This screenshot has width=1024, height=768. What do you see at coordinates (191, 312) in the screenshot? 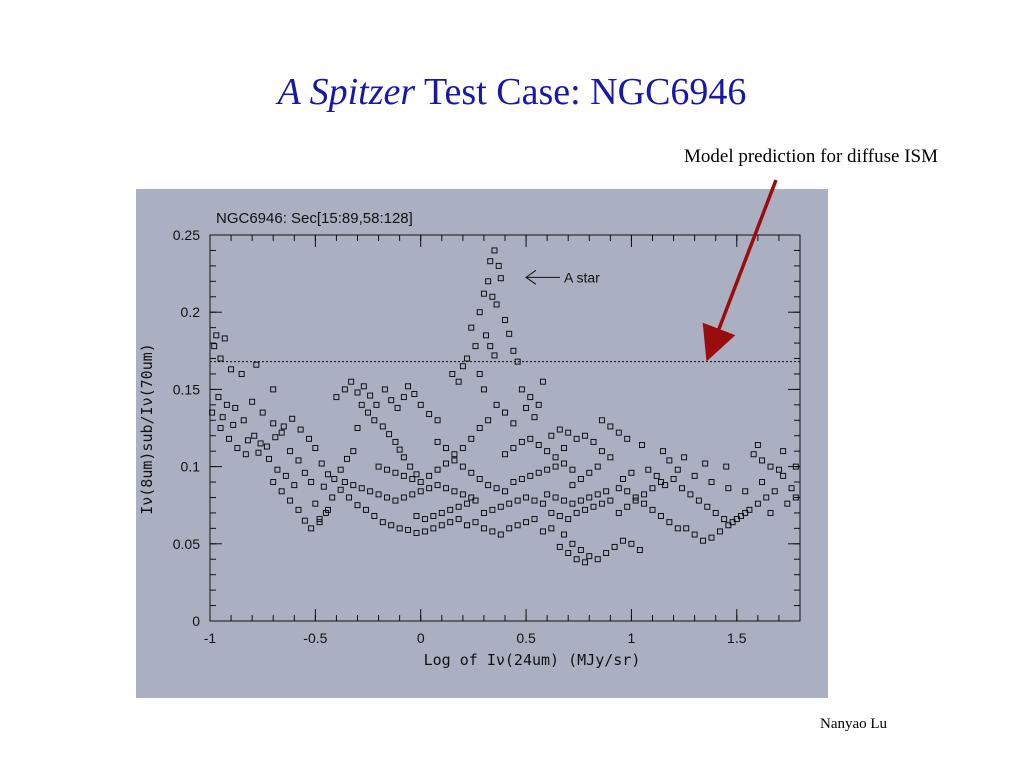
I see `y-tick-label: 0.2` at bounding box center [191, 312].